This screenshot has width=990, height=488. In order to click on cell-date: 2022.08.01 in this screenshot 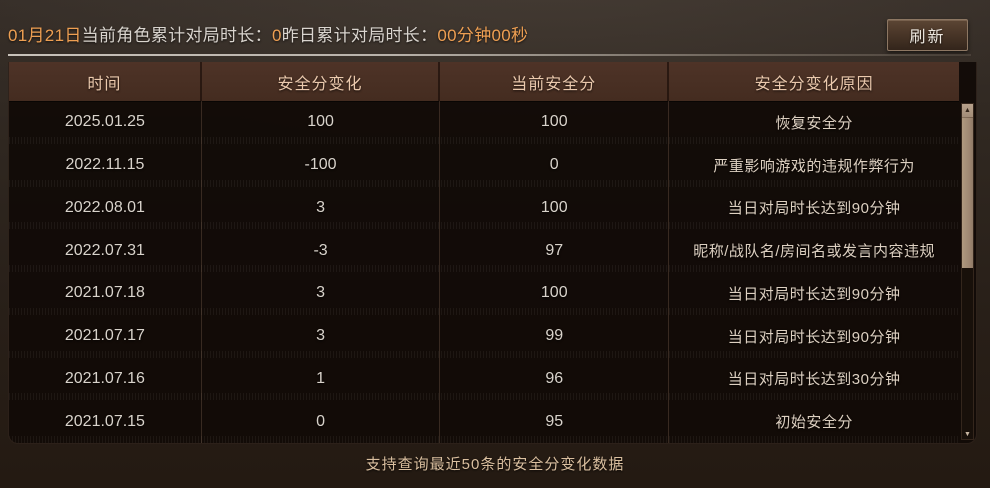, I will do `click(105, 208)`.